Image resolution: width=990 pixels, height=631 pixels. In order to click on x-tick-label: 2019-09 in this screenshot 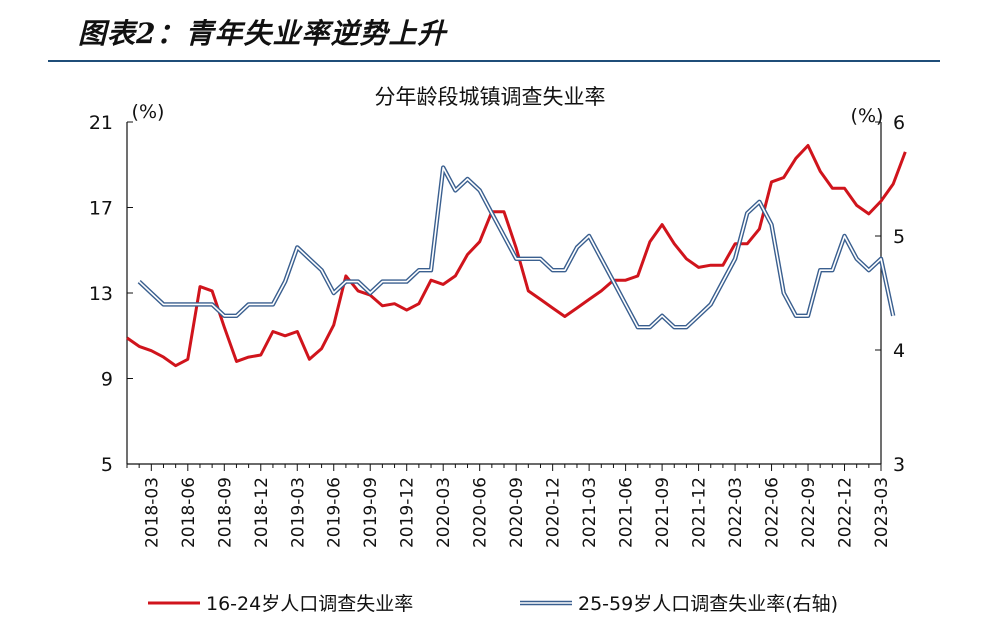, I will do `click(371, 512)`.